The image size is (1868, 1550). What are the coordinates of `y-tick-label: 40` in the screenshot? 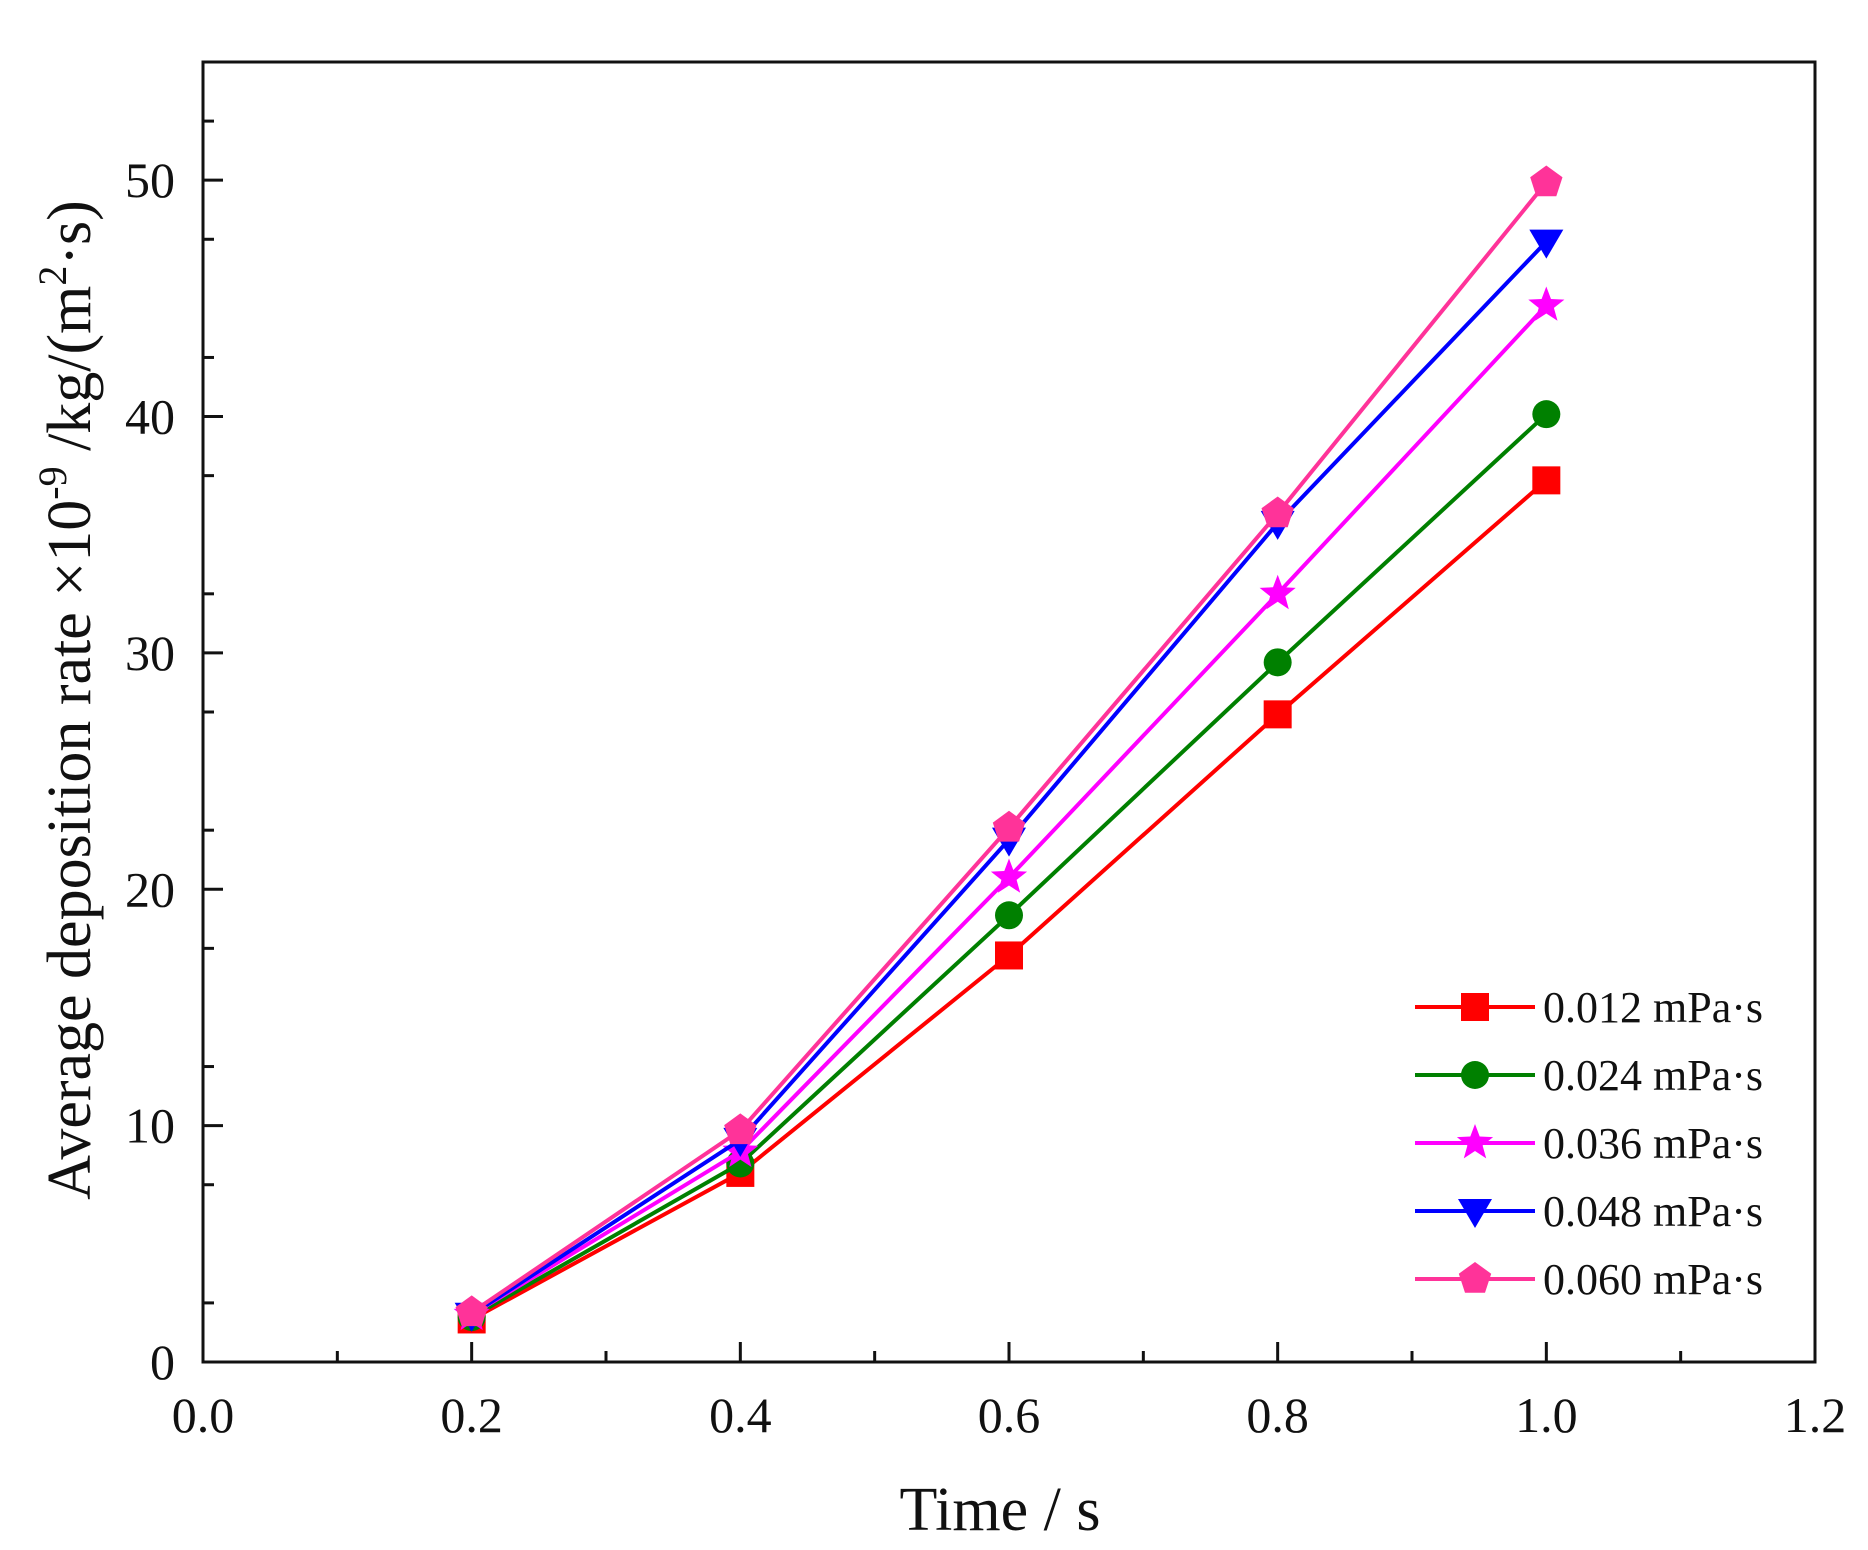 It's located at (150, 417).